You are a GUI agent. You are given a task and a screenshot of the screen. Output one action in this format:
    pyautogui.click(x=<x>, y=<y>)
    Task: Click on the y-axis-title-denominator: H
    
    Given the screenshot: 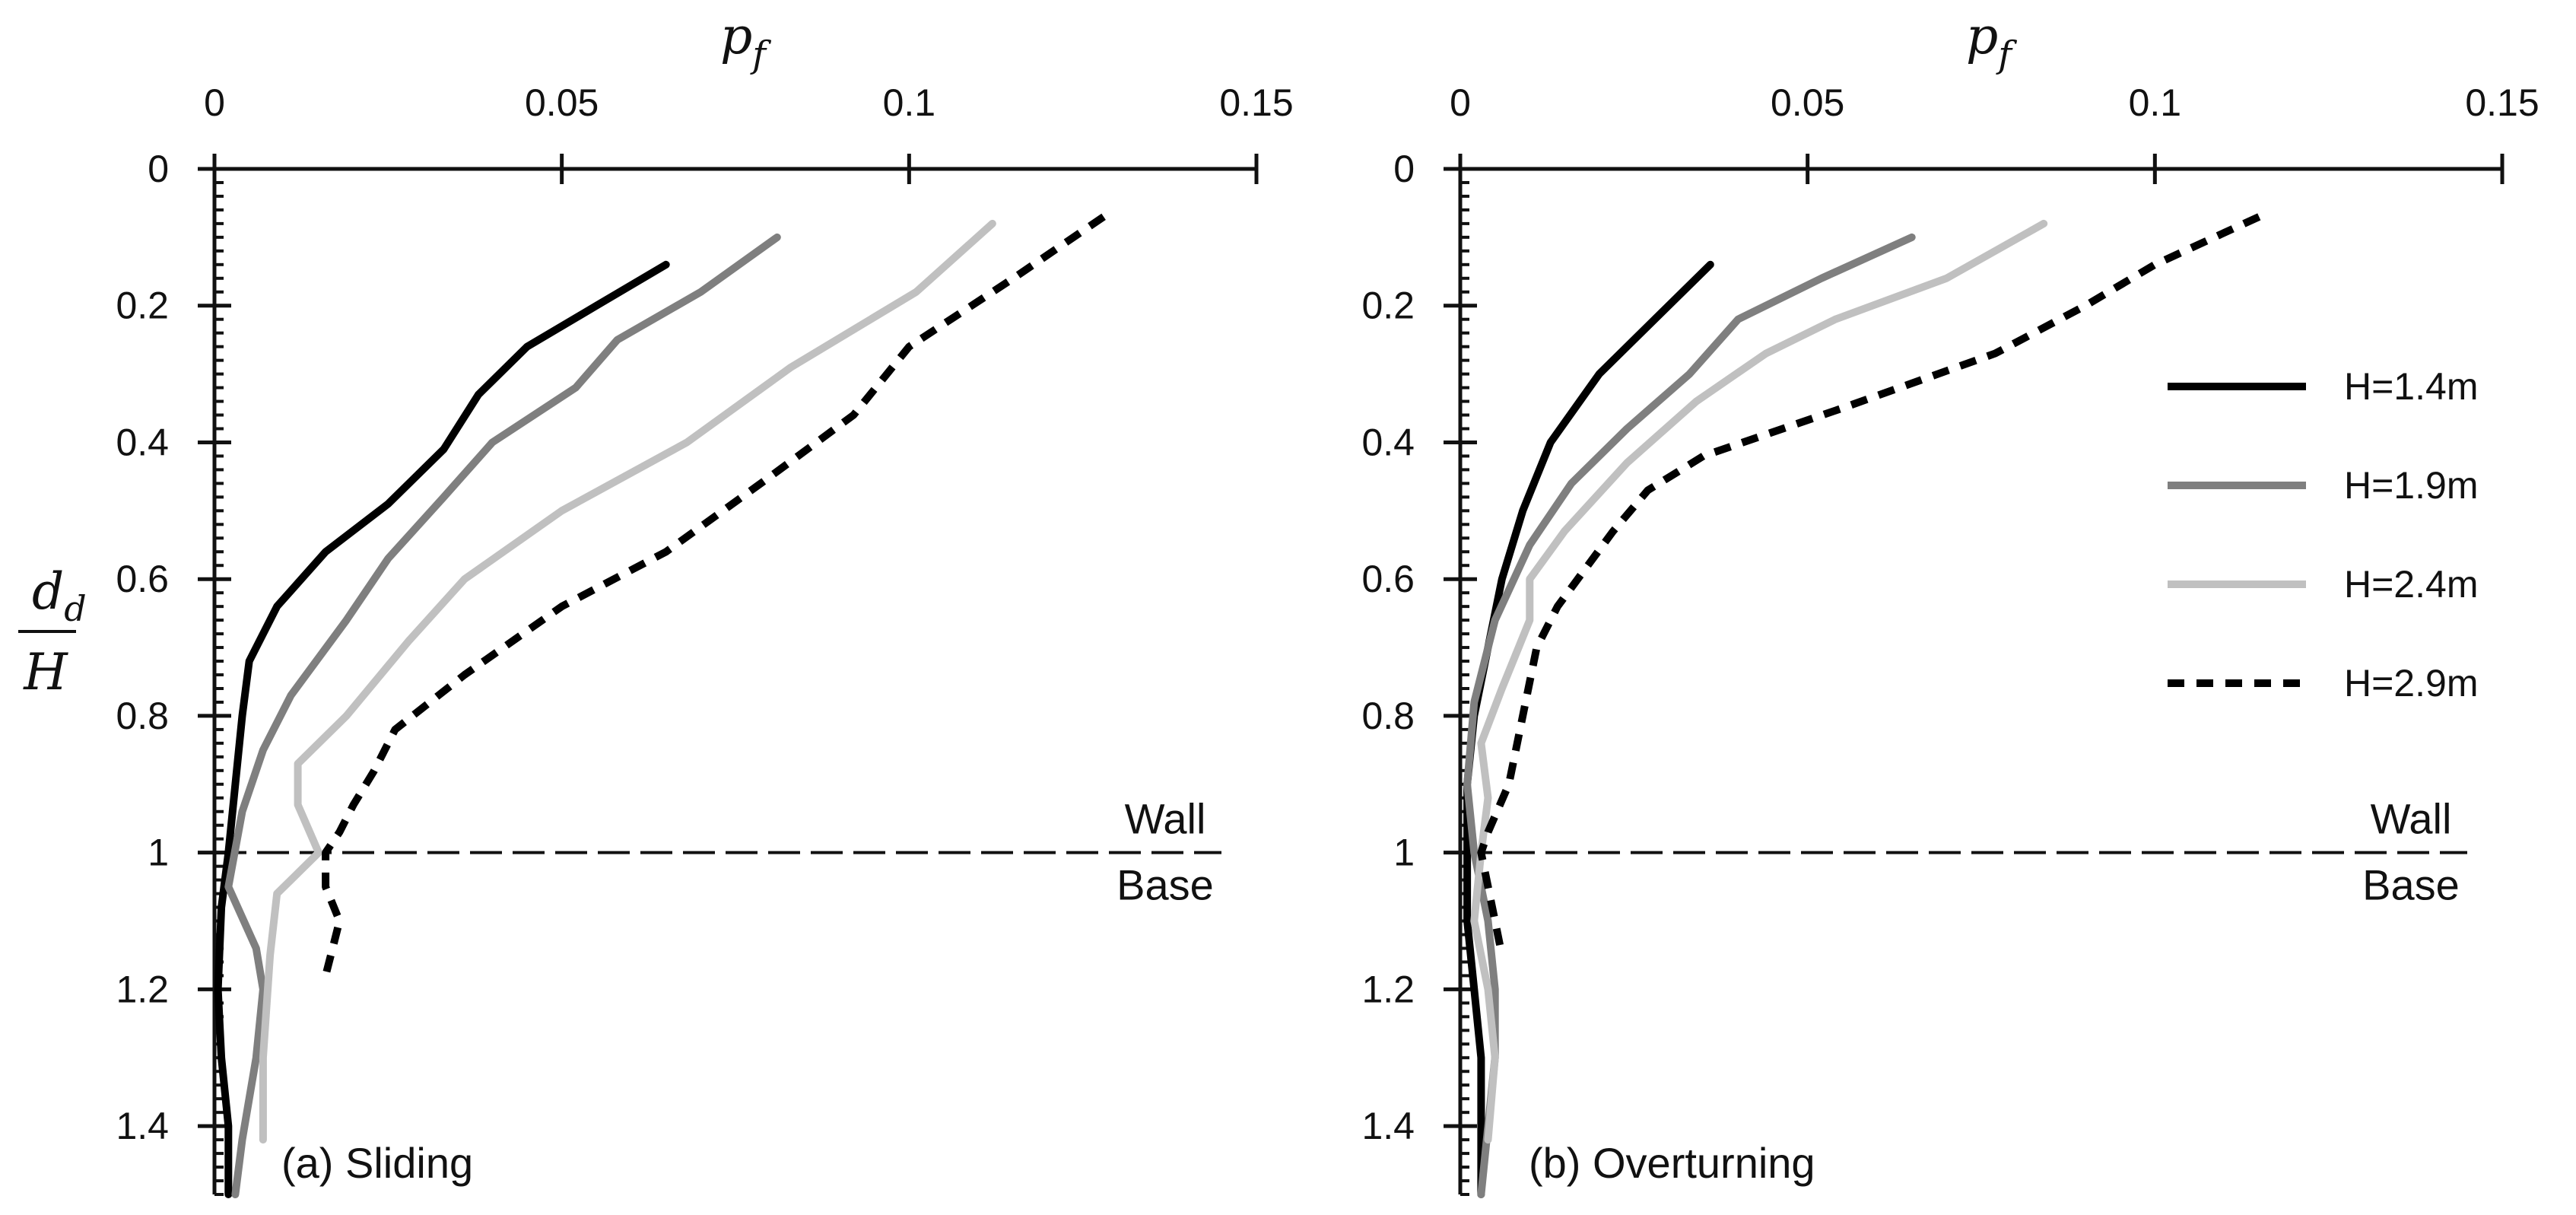 What is the action you would take?
    pyautogui.click(x=45, y=672)
    